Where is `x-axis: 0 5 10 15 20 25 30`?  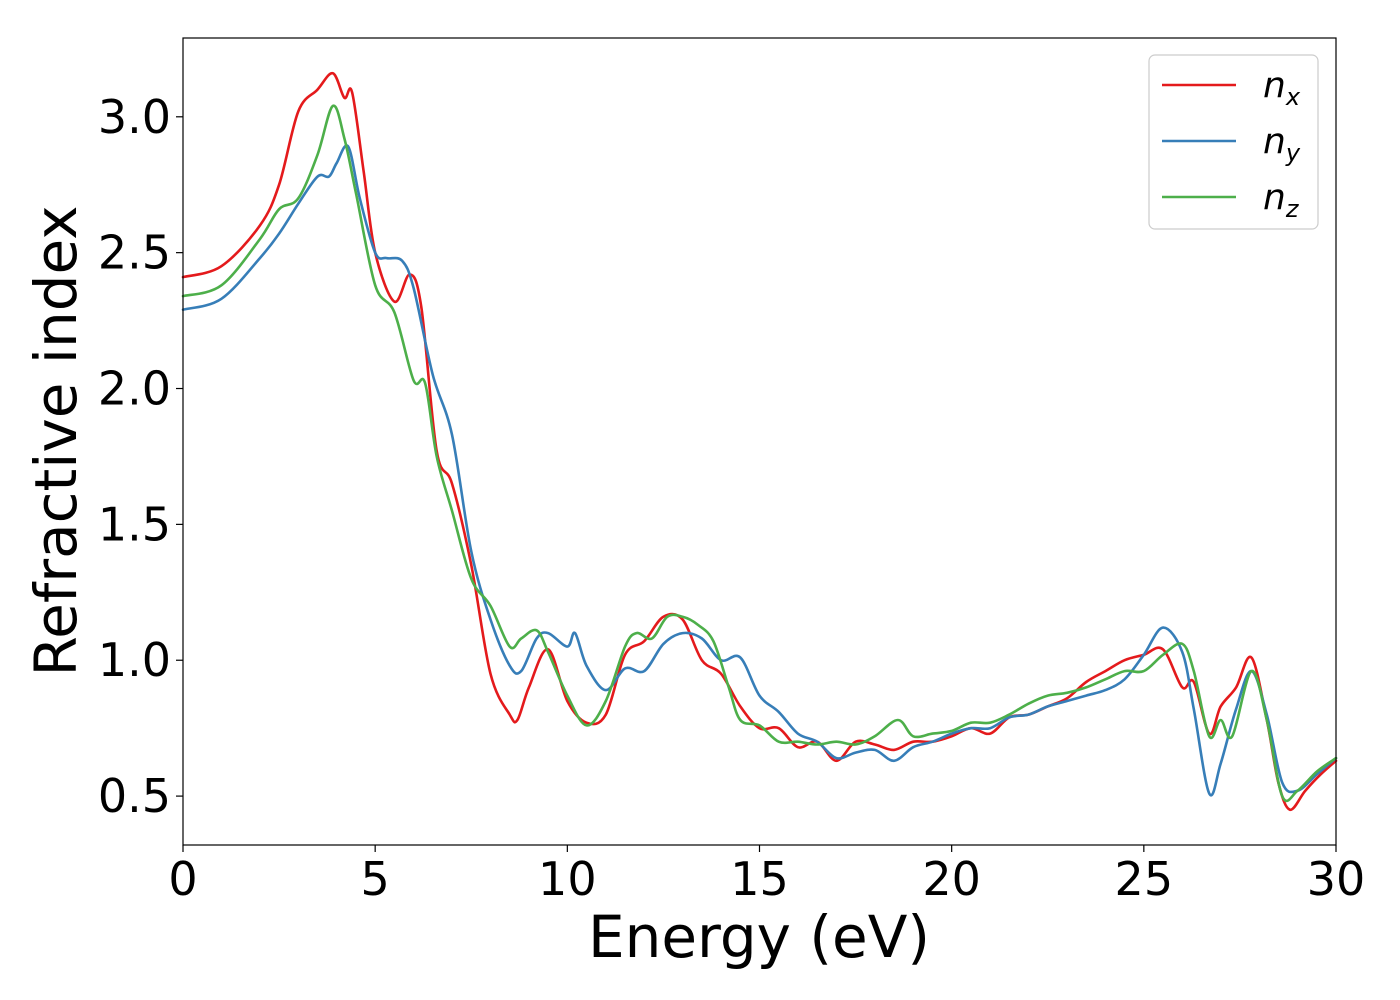
x-axis: 0 5 10 15 20 25 30 is located at coordinates (766, 875).